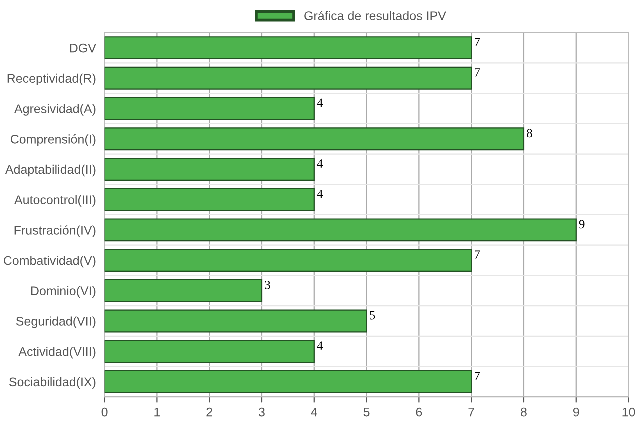  What do you see at coordinates (367, 412) in the screenshot?
I see `x-tick-label: 5` at bounding box center [367, 412].